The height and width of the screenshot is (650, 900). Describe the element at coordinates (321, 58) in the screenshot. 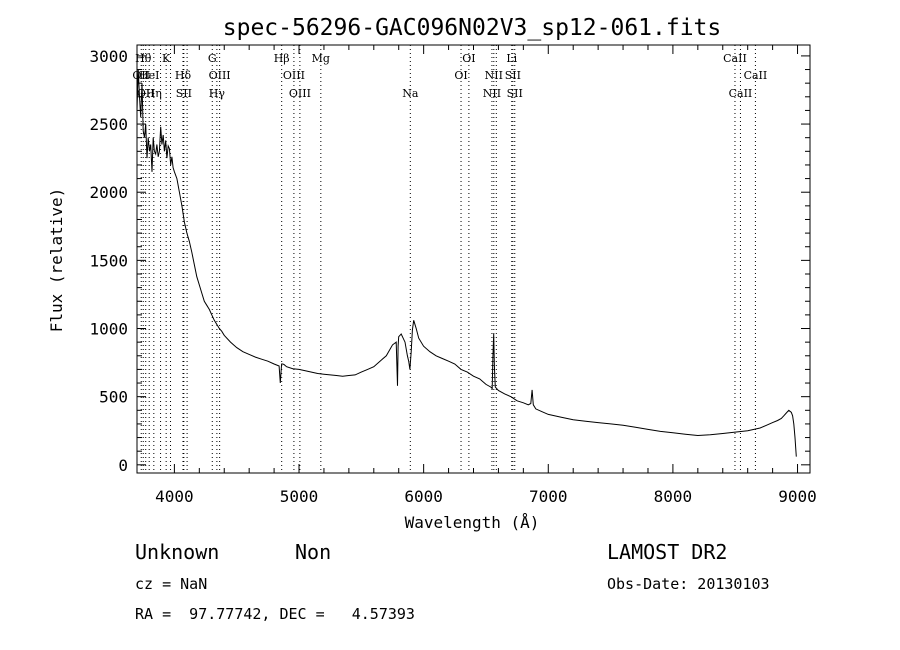

I see `line-label-17: Mg` at that location.